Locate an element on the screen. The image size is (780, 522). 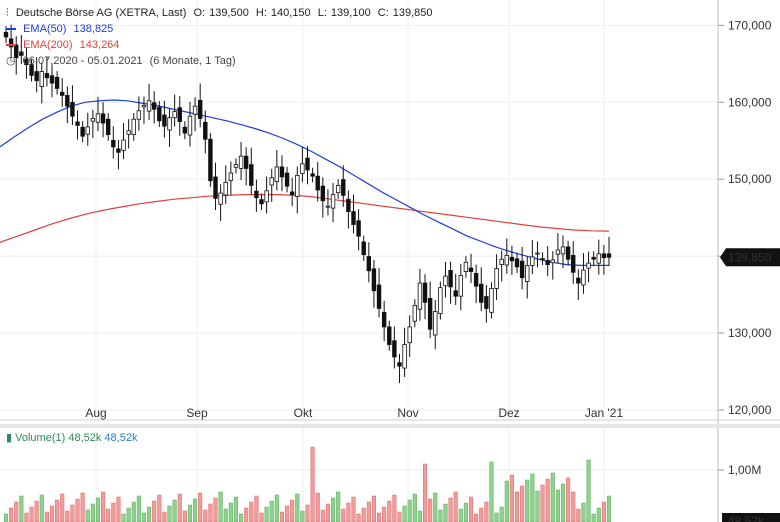
volume-legend: ▮ Volume(1) 48,52k 48,52k is located at coordinates (71, 437).